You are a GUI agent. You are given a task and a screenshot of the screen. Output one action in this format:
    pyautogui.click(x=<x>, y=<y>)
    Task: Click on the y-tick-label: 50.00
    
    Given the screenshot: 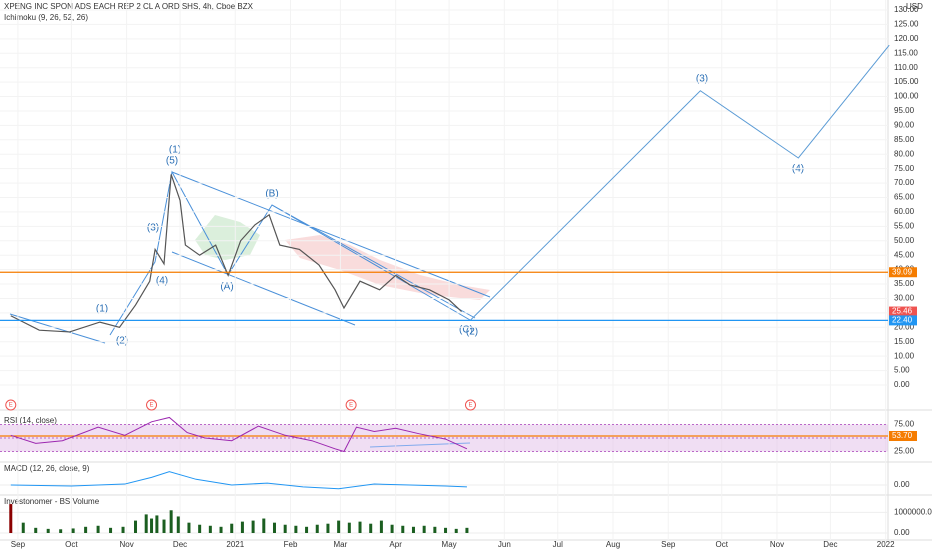 What is the action you would take?
    pyautogui.click(x=904, y=240)
    